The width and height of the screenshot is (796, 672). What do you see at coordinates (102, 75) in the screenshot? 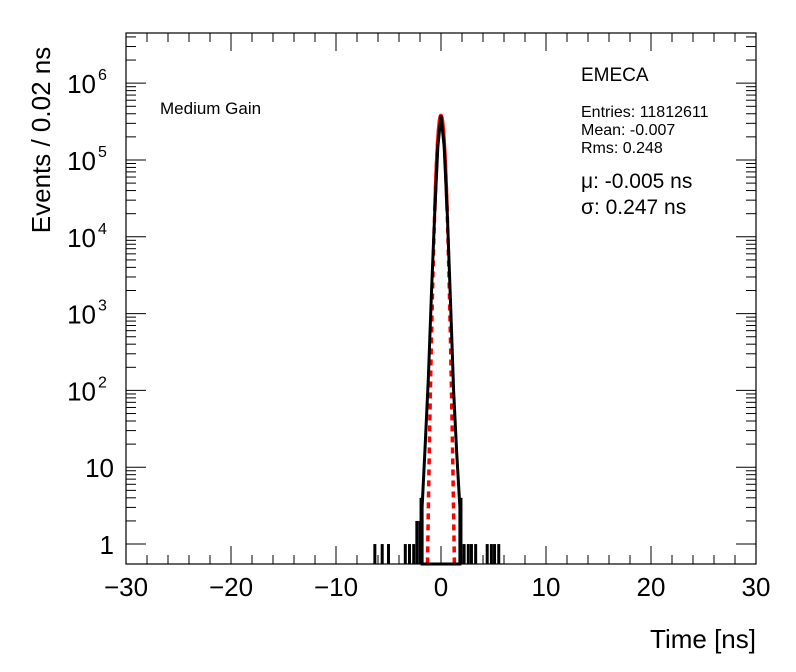
I see `y-tick-exponent: 6` at bounding box center [102, 75].